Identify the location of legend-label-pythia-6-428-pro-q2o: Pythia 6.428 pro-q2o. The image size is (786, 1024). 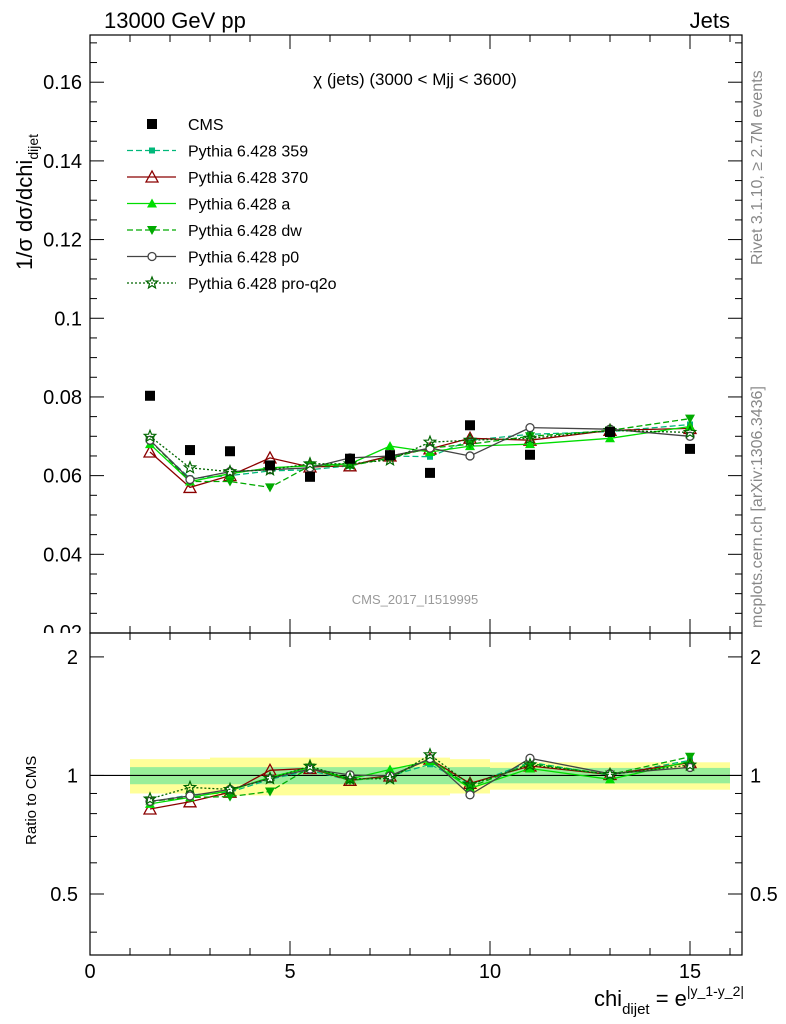
(262, 284).